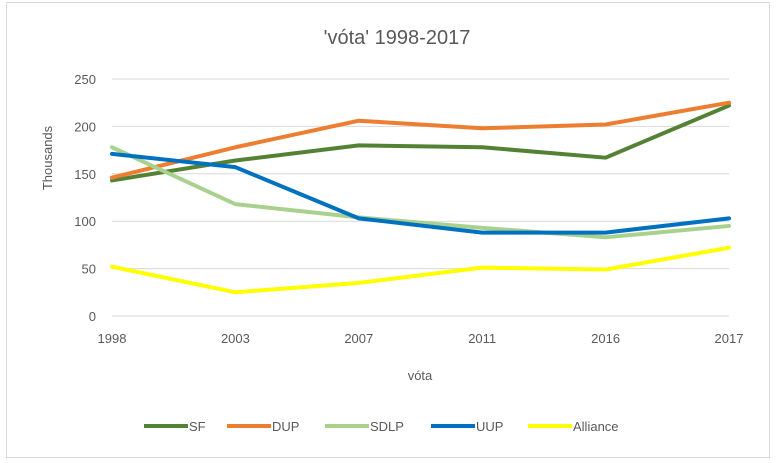 This screenshot has height=463, width=778. What do you see at coordinates (263, 426) in the screenshot?
I see `legend-item-dup: DUP` at bounding box center [263, 426].